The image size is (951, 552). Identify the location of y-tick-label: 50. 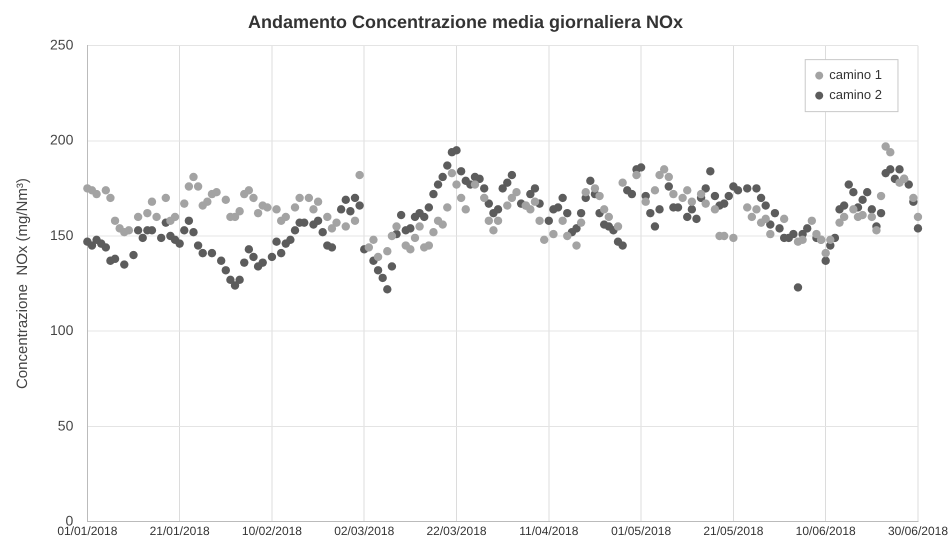
(66, 425).